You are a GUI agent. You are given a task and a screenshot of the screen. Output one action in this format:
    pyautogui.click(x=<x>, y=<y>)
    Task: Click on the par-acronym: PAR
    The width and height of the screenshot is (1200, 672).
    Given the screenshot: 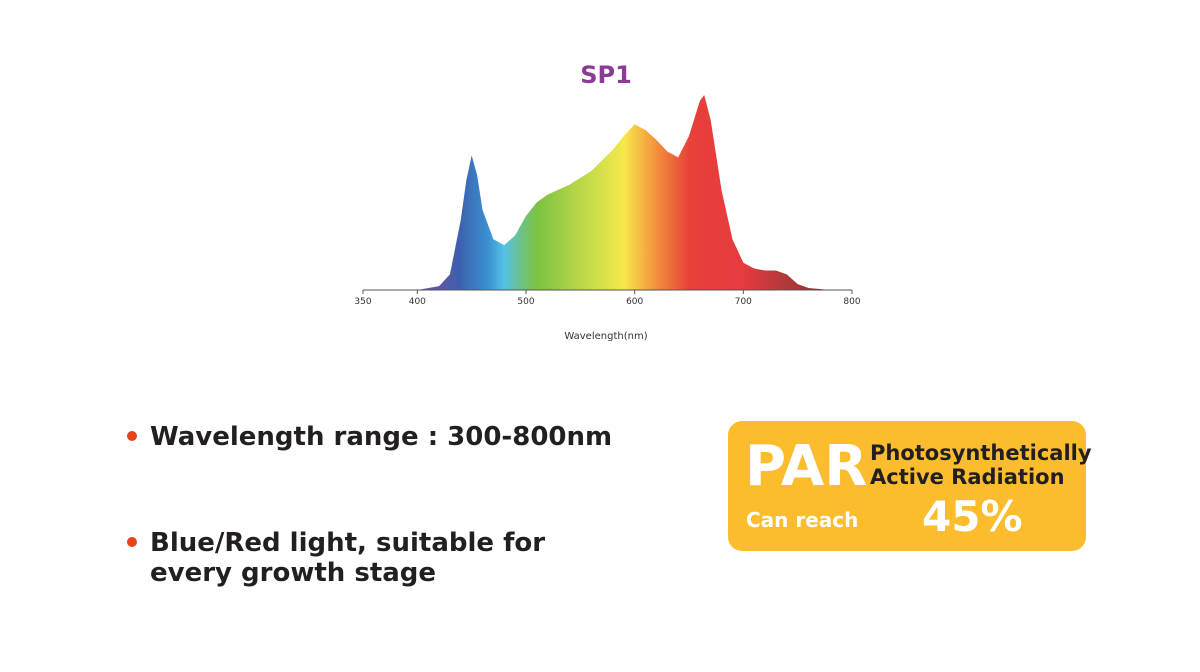 What is the action you would take?
    pyautogui.click(x=806, y=466)
    